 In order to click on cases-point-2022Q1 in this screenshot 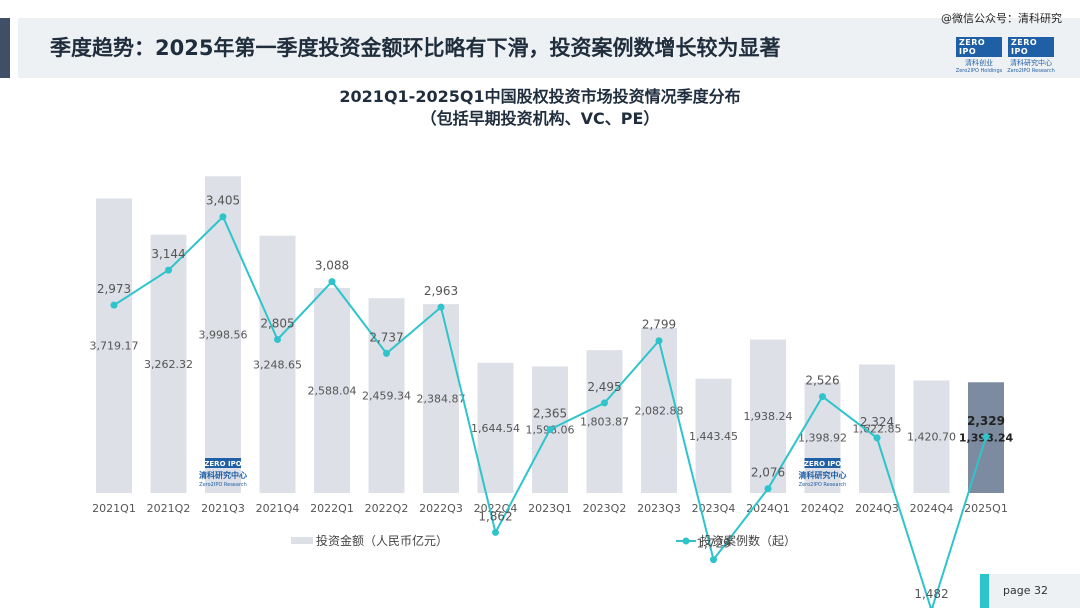, I will do `click(332, 282)`.